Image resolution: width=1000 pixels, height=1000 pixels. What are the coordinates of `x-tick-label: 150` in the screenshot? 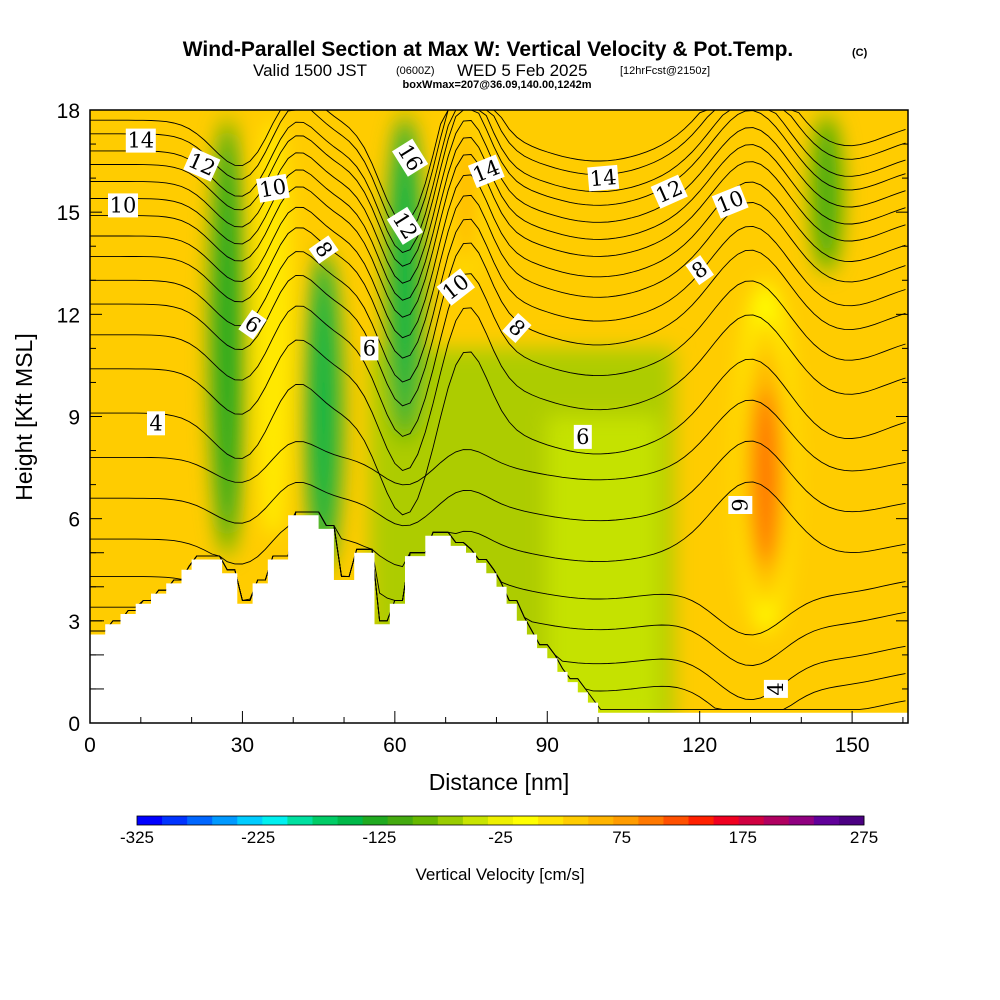 It's located at (852, 745).